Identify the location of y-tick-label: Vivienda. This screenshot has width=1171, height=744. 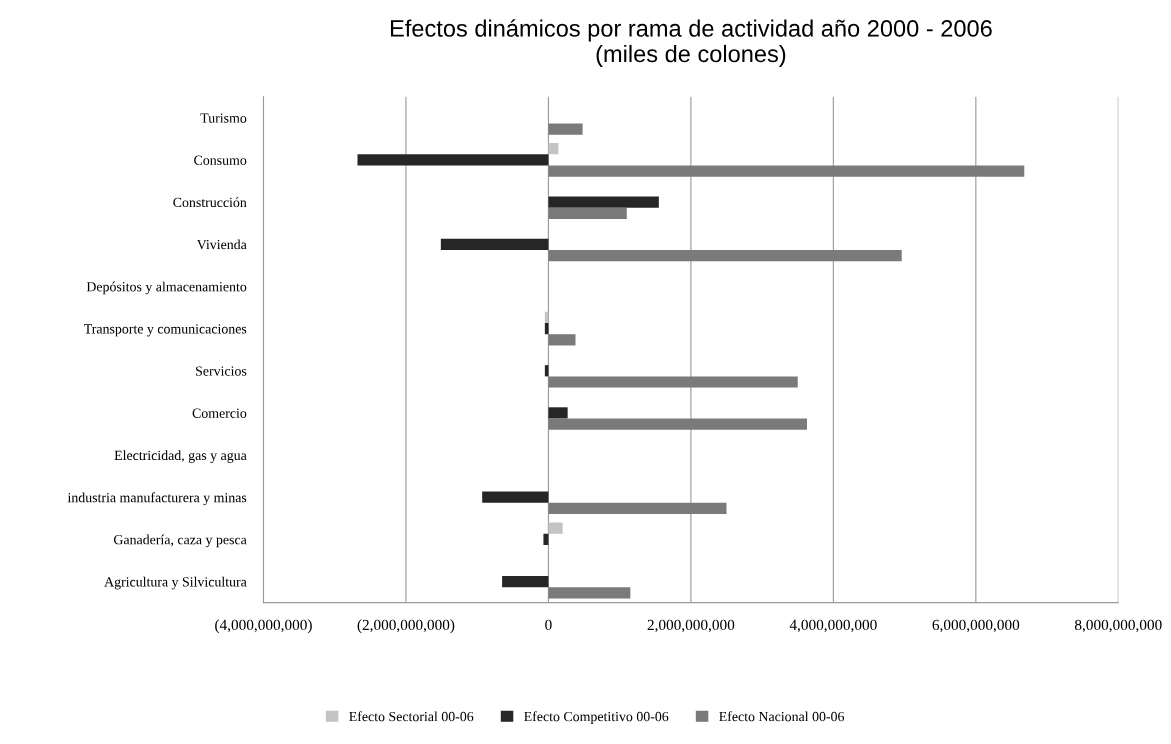
(221, 244).